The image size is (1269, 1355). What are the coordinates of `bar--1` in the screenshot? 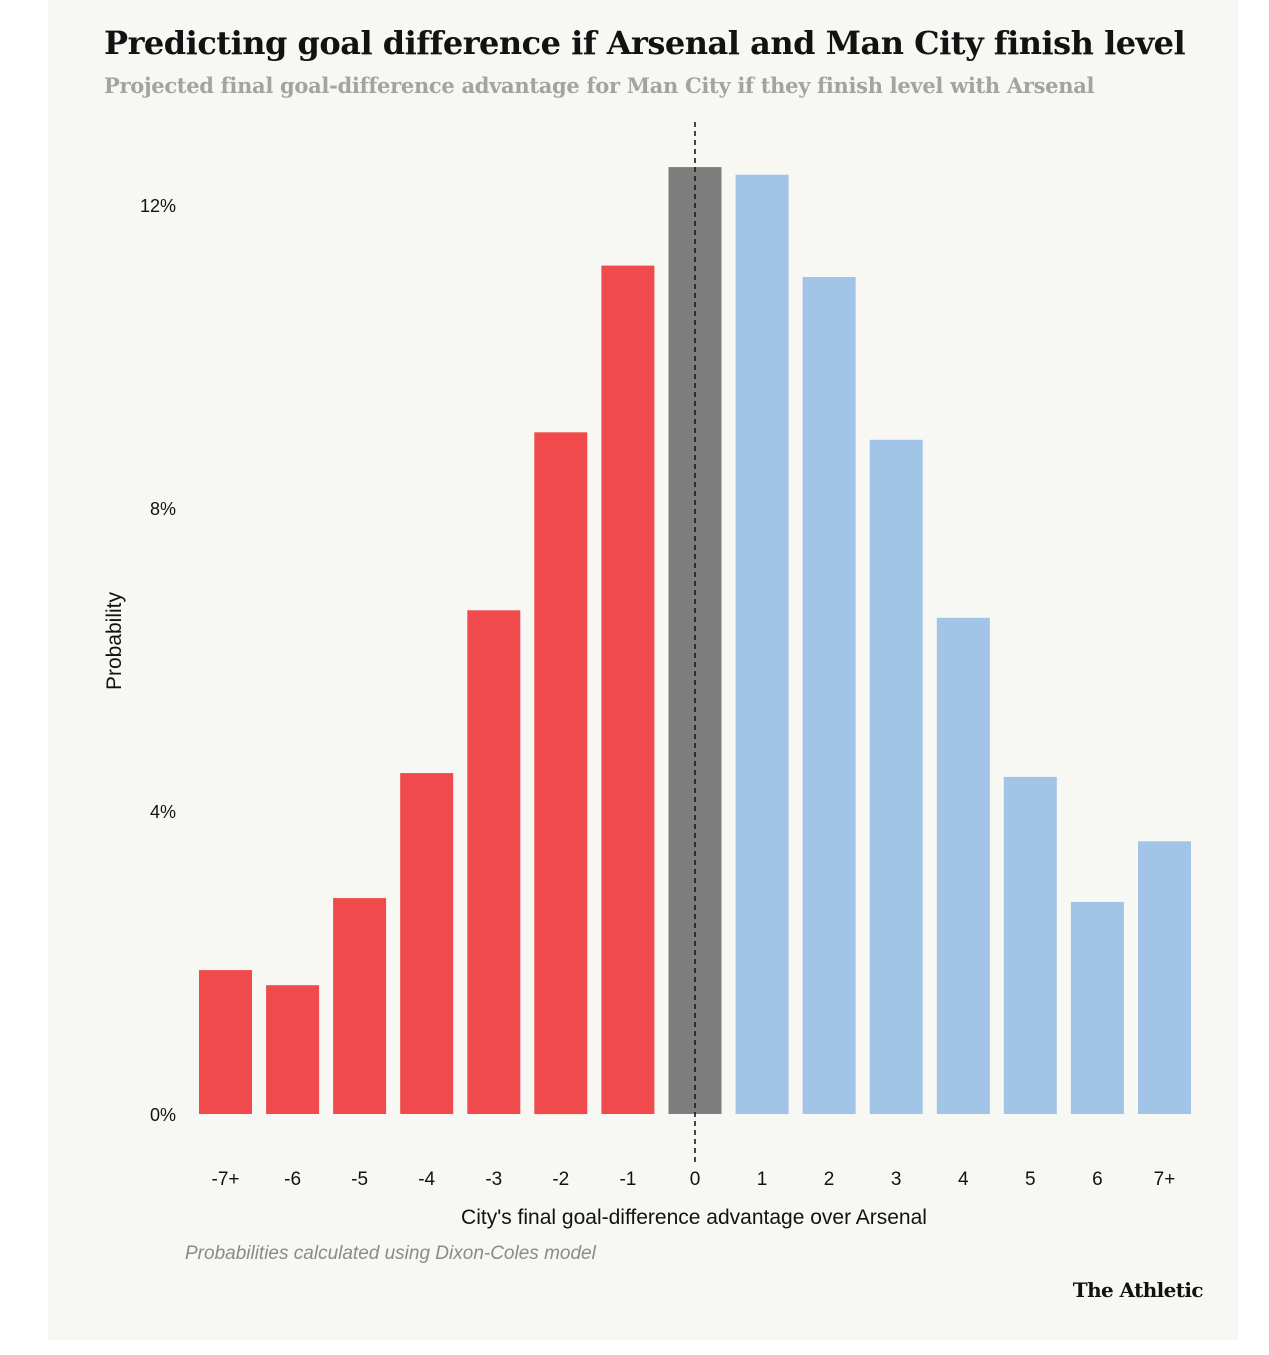 It's located at (628, 690).